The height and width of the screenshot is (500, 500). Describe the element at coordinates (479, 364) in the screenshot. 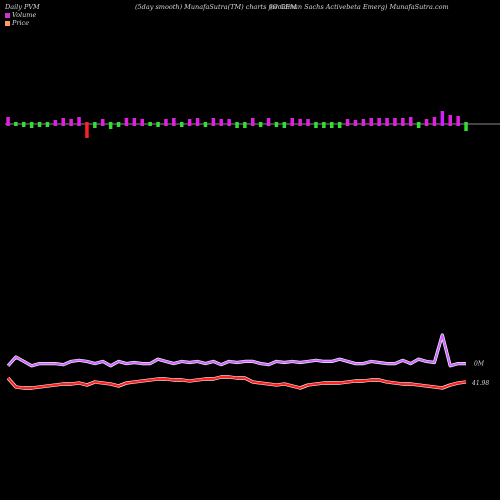

I see `volume-end-label: 0M` at that location.